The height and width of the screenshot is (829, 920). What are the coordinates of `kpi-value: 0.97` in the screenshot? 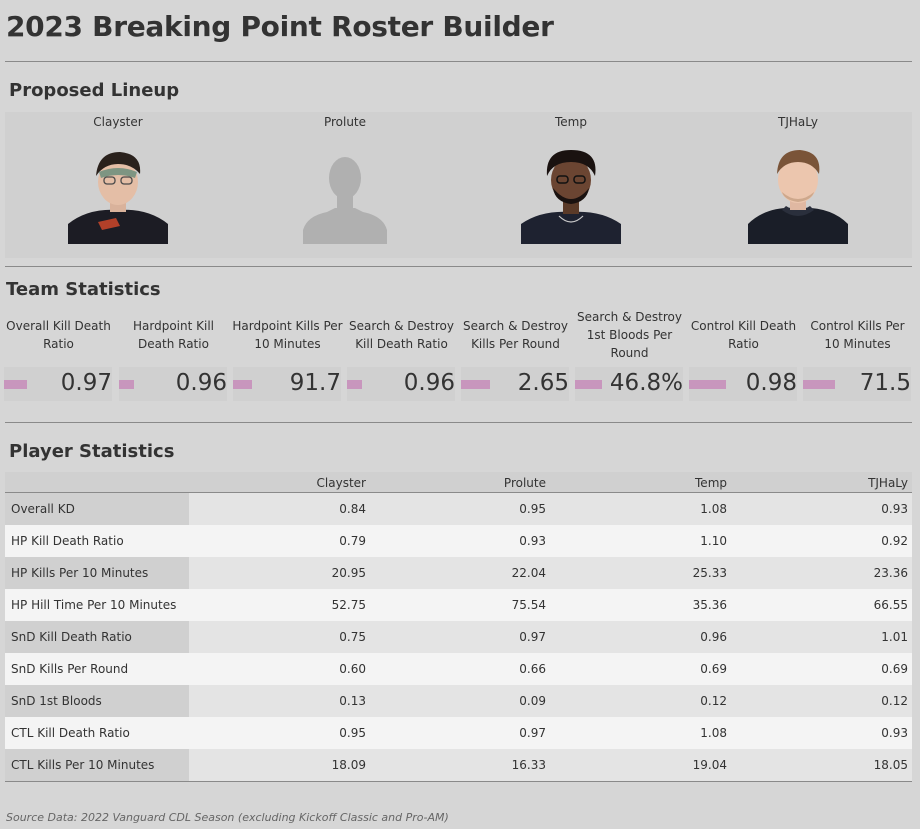 It's located at (86, 383).